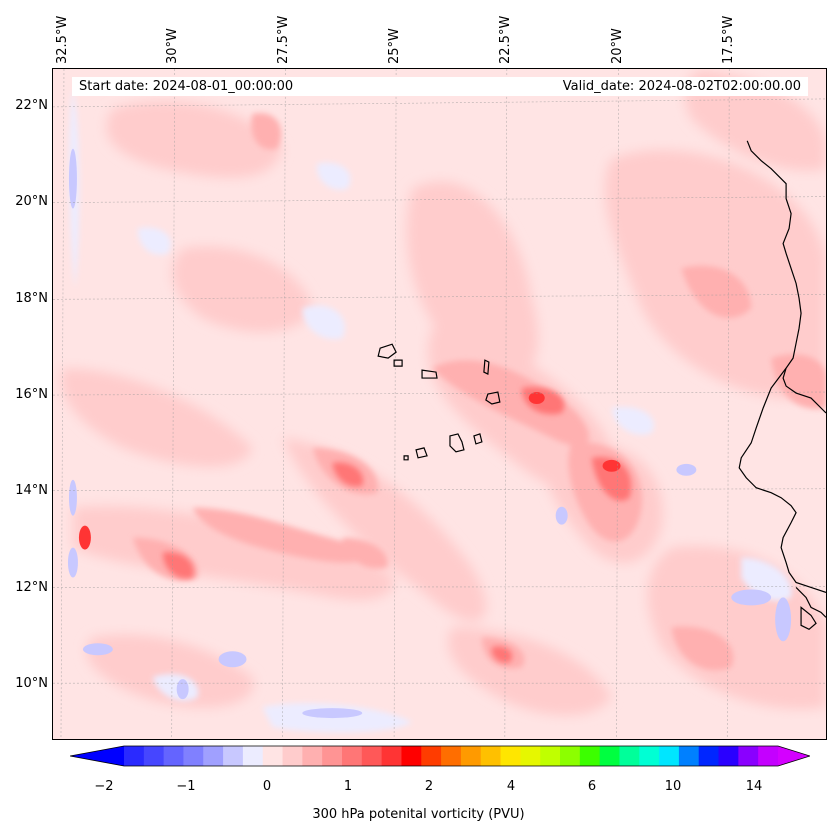 This screenshot has width=837, height=836. I want to click on lon-label: 30°W, so click(172, 46).